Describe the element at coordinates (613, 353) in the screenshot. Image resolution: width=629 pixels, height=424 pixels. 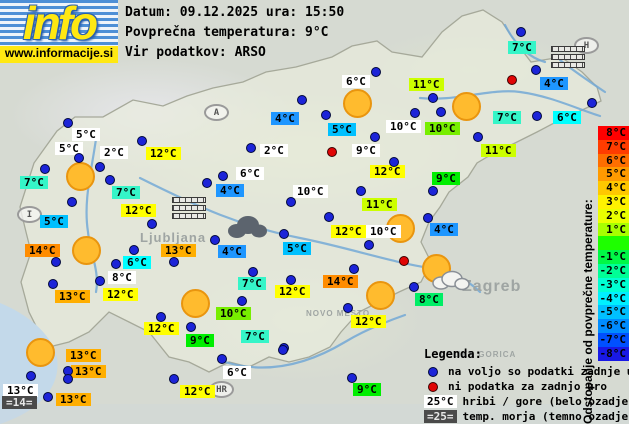
I see `scale-step: -8°C` at that location.